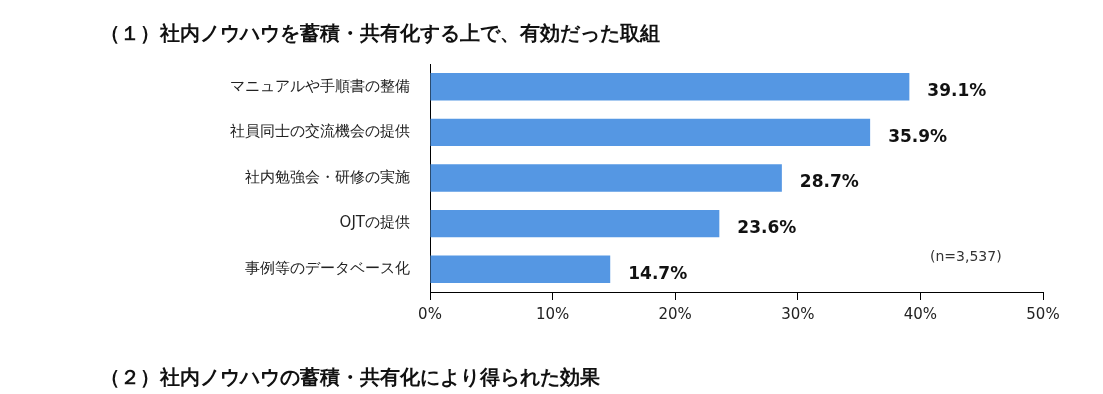  I want to click on data-label: 39.1%, so click(957, 90).